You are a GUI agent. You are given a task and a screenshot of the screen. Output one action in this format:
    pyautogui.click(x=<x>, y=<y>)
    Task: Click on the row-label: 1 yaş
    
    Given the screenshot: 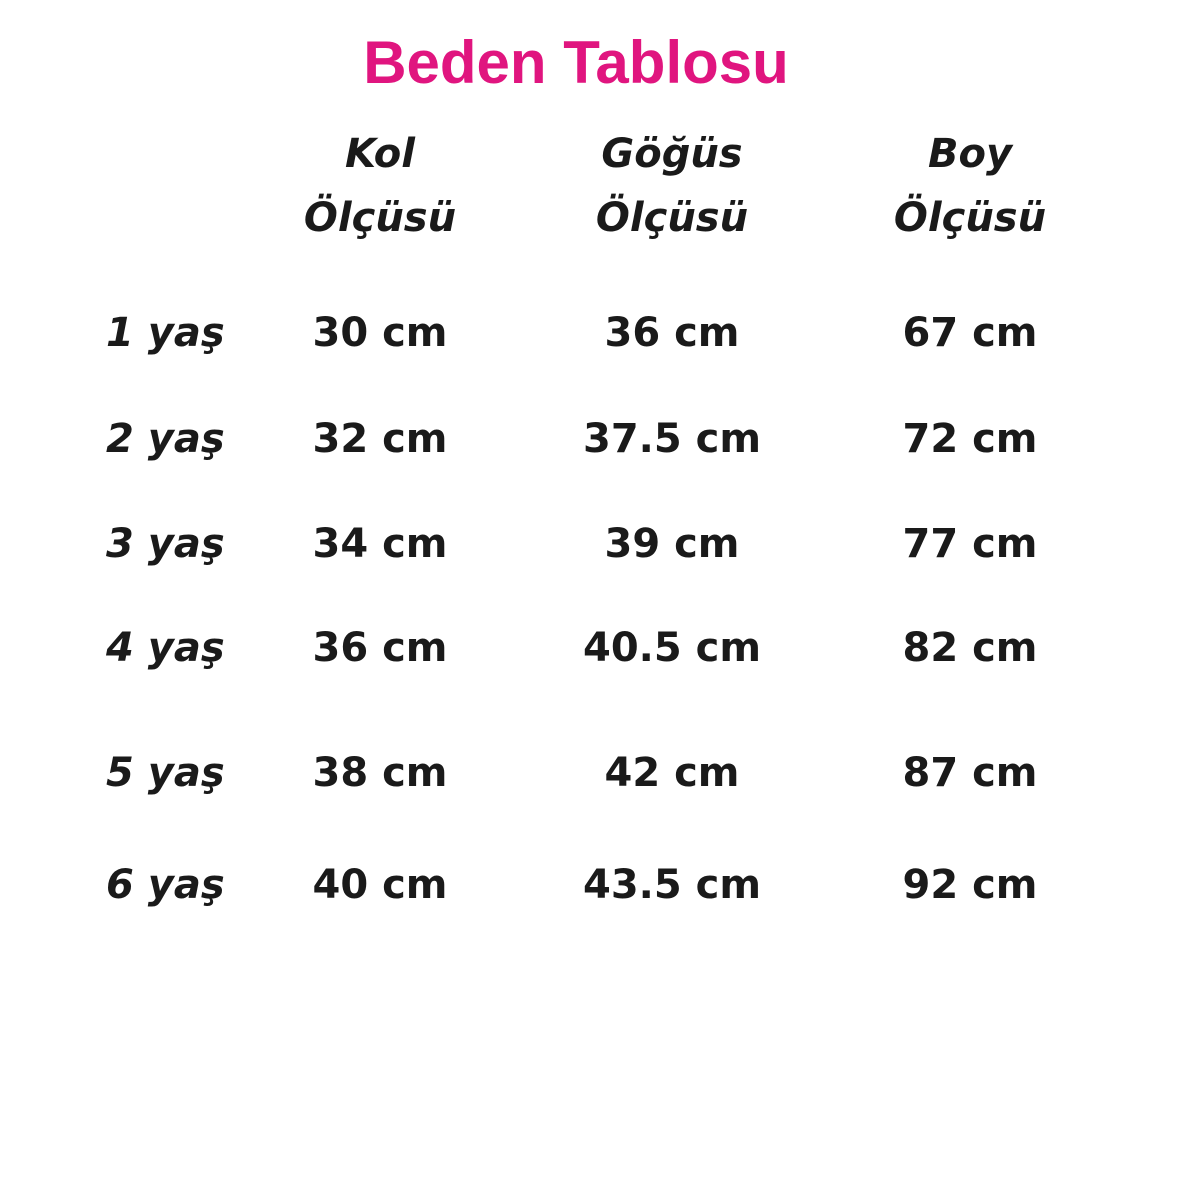 What is the action you would take?
    pyautogui.click(x=165, y=333)
    